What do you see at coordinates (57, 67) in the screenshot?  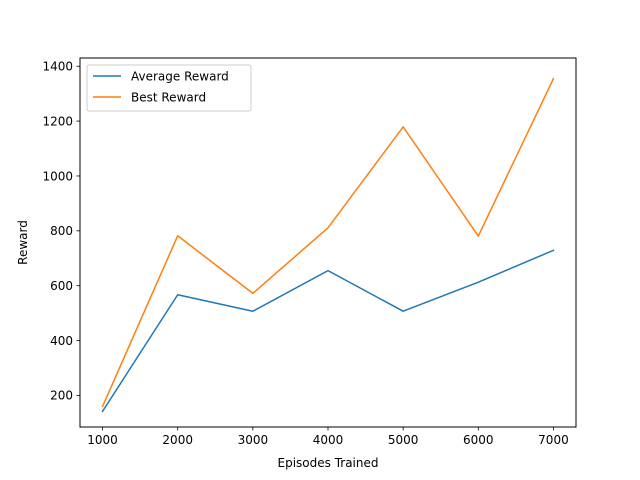 I see `y-tick-label: 1400` at bounding box center [57, 67].